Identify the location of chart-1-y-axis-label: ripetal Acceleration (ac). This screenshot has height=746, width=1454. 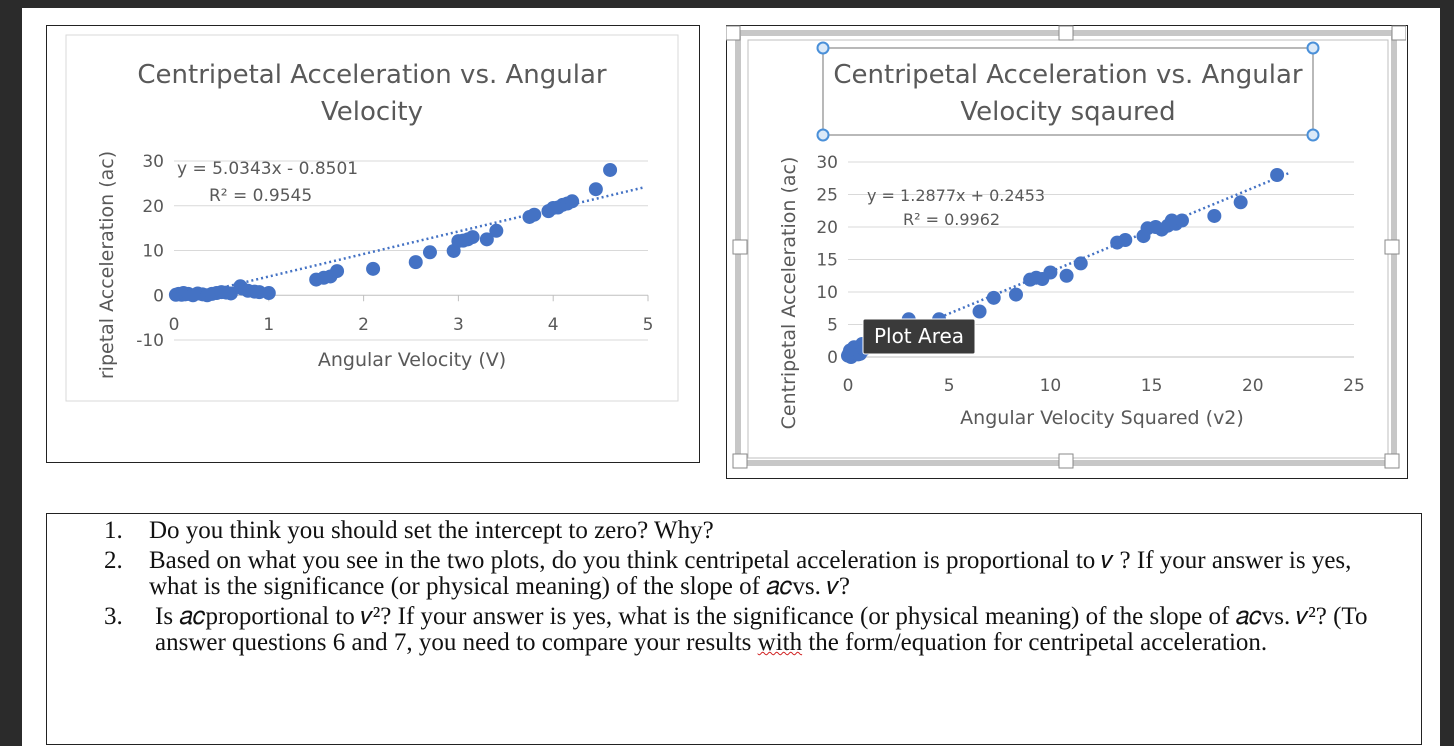
(107, 265).